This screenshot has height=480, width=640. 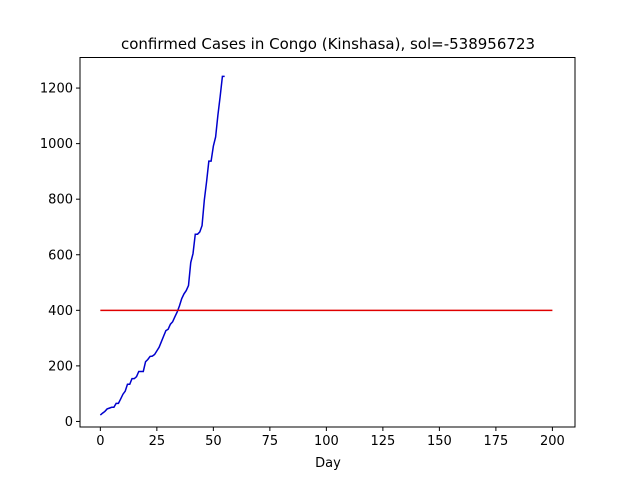 What do you see at coordinates (270, 441) in the screenshot?
I see `x-tick-label: 75` at bounding box center [270, 441].